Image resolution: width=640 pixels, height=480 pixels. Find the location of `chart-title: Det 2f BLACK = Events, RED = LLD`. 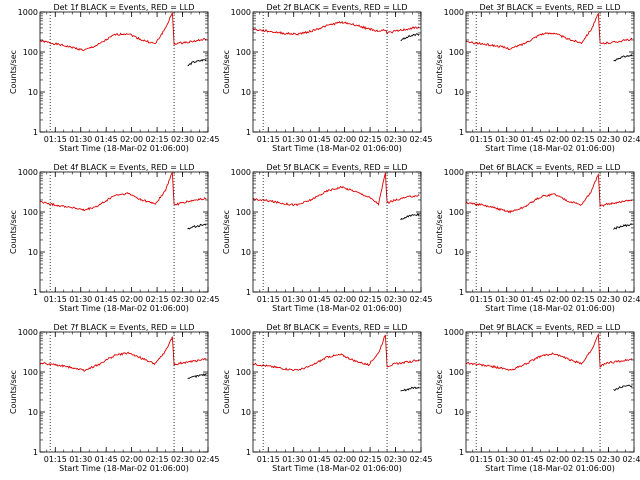

chart-title: Det 2f BLACK = Events, RED = LLD is located at coordinates (336, 7).